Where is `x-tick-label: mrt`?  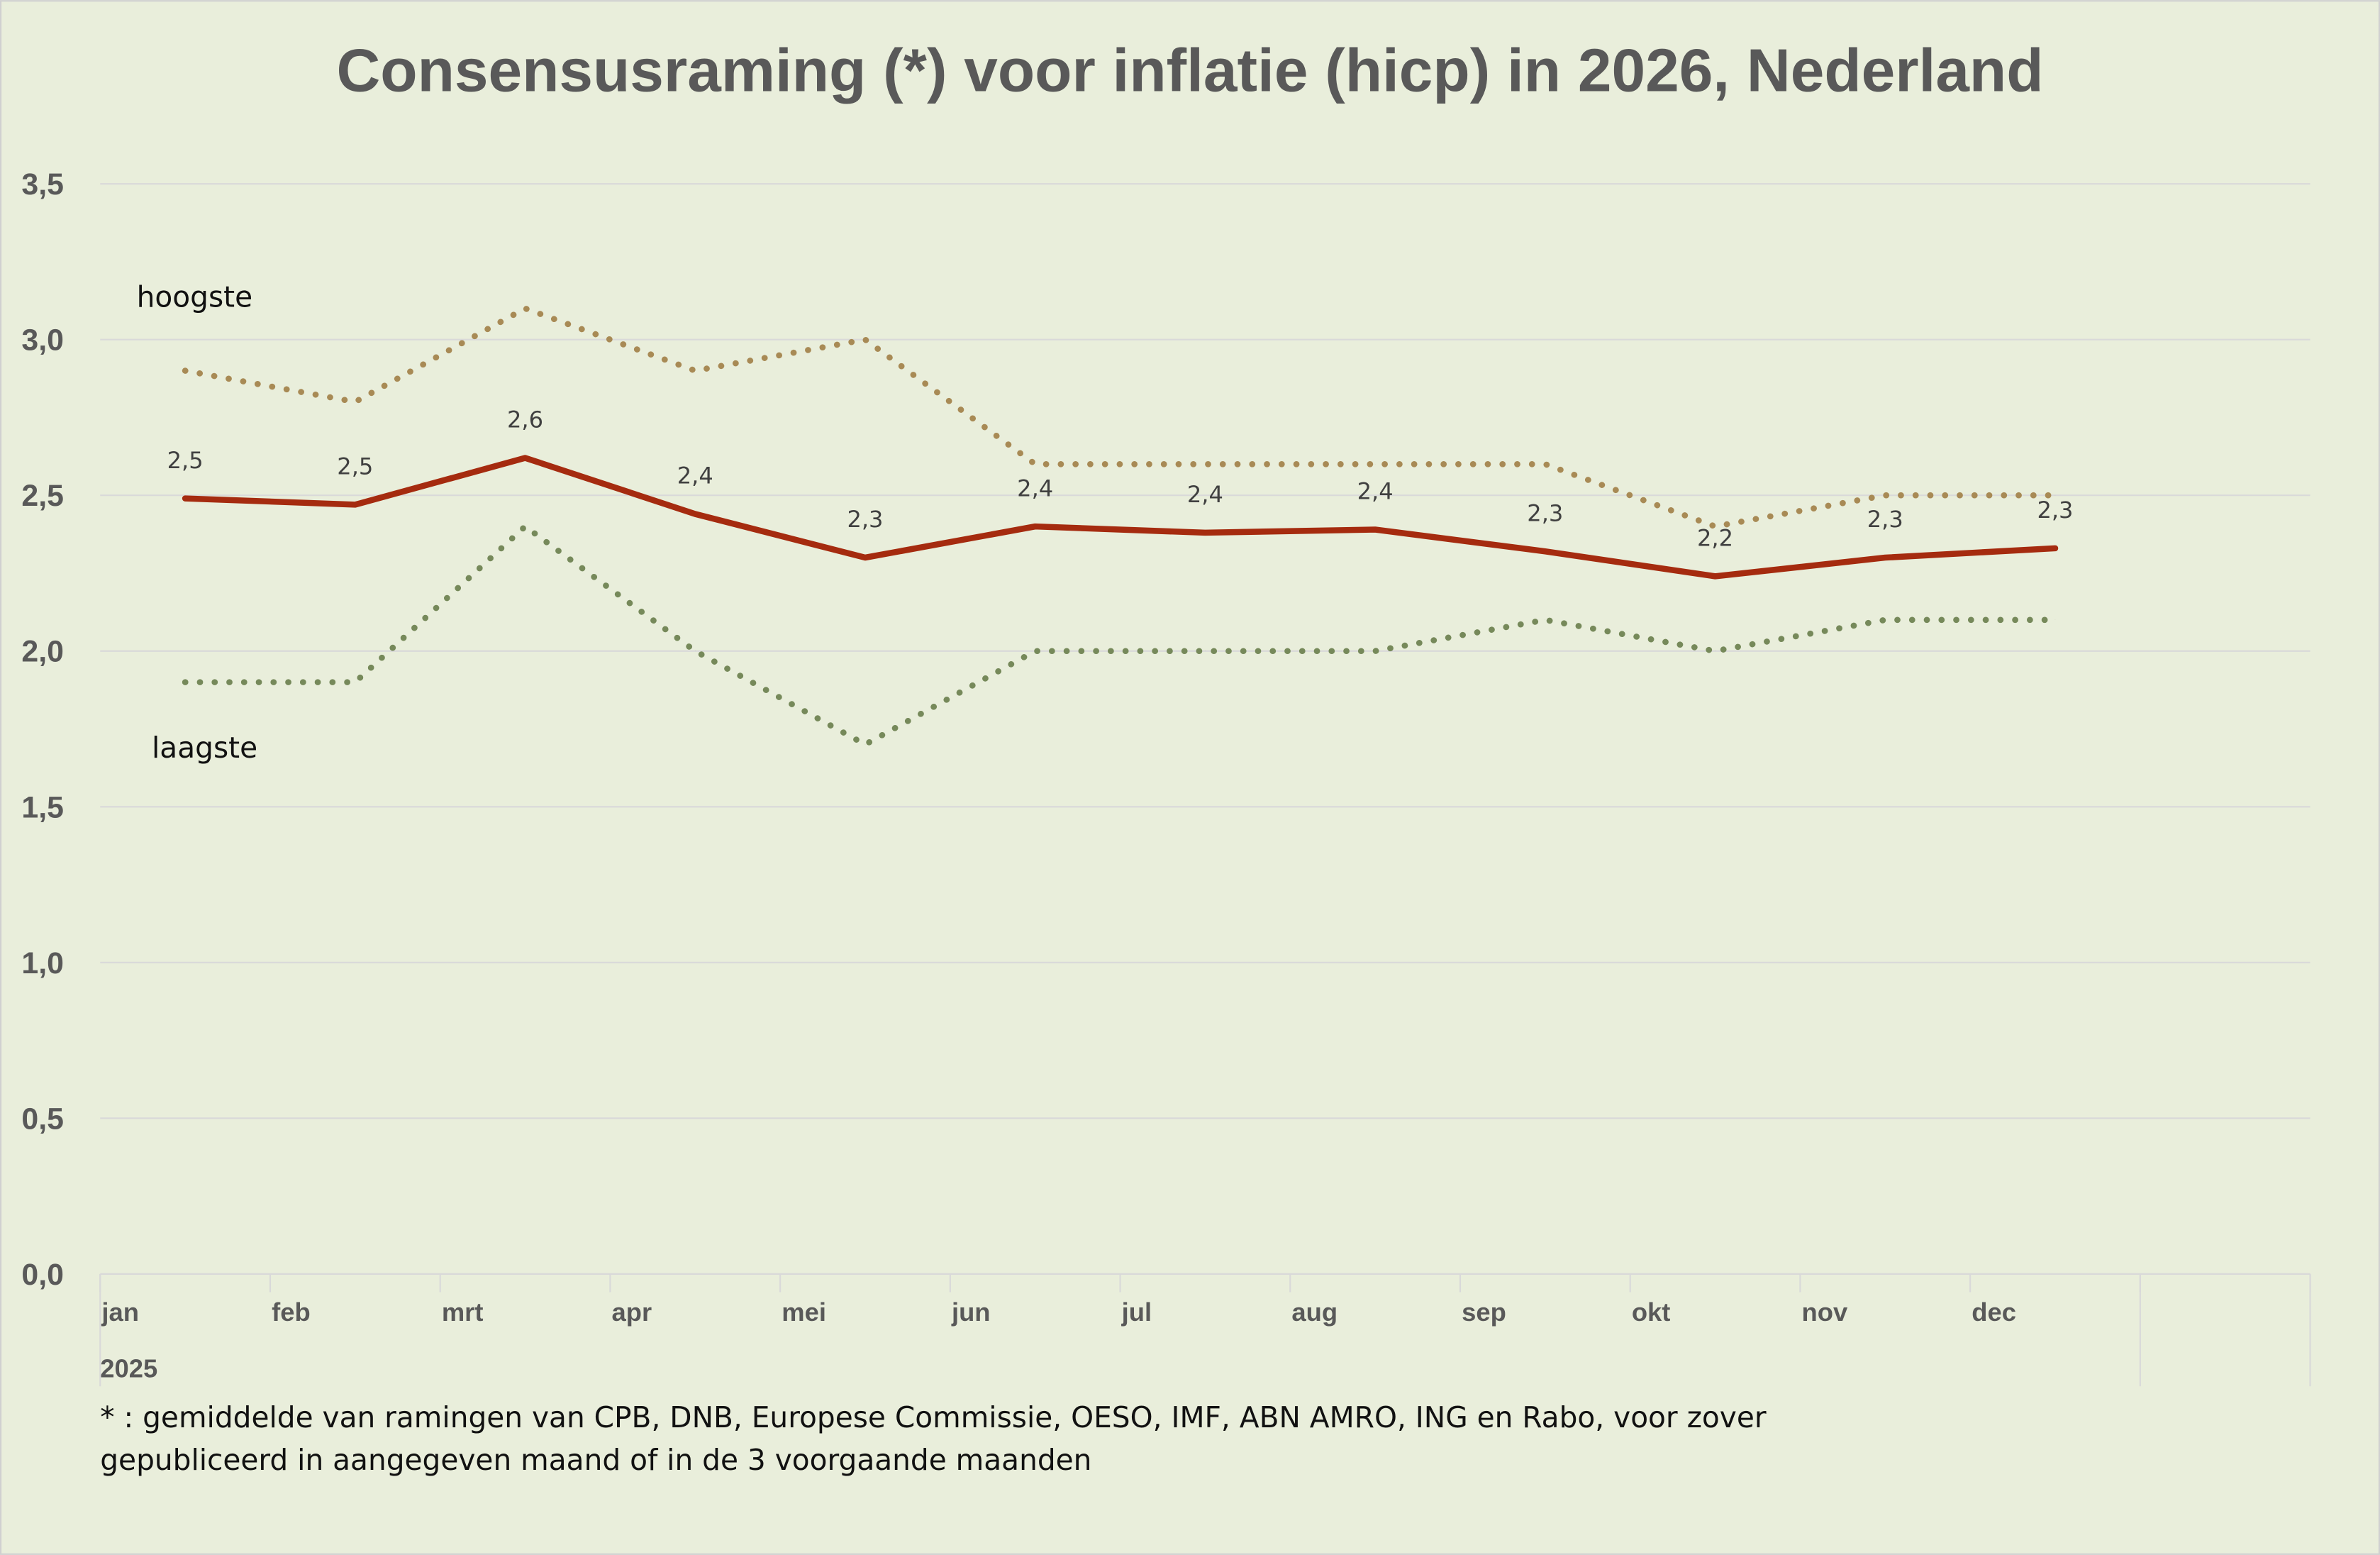
x-tick-label: mrt is located at coordinates (463, 1312).